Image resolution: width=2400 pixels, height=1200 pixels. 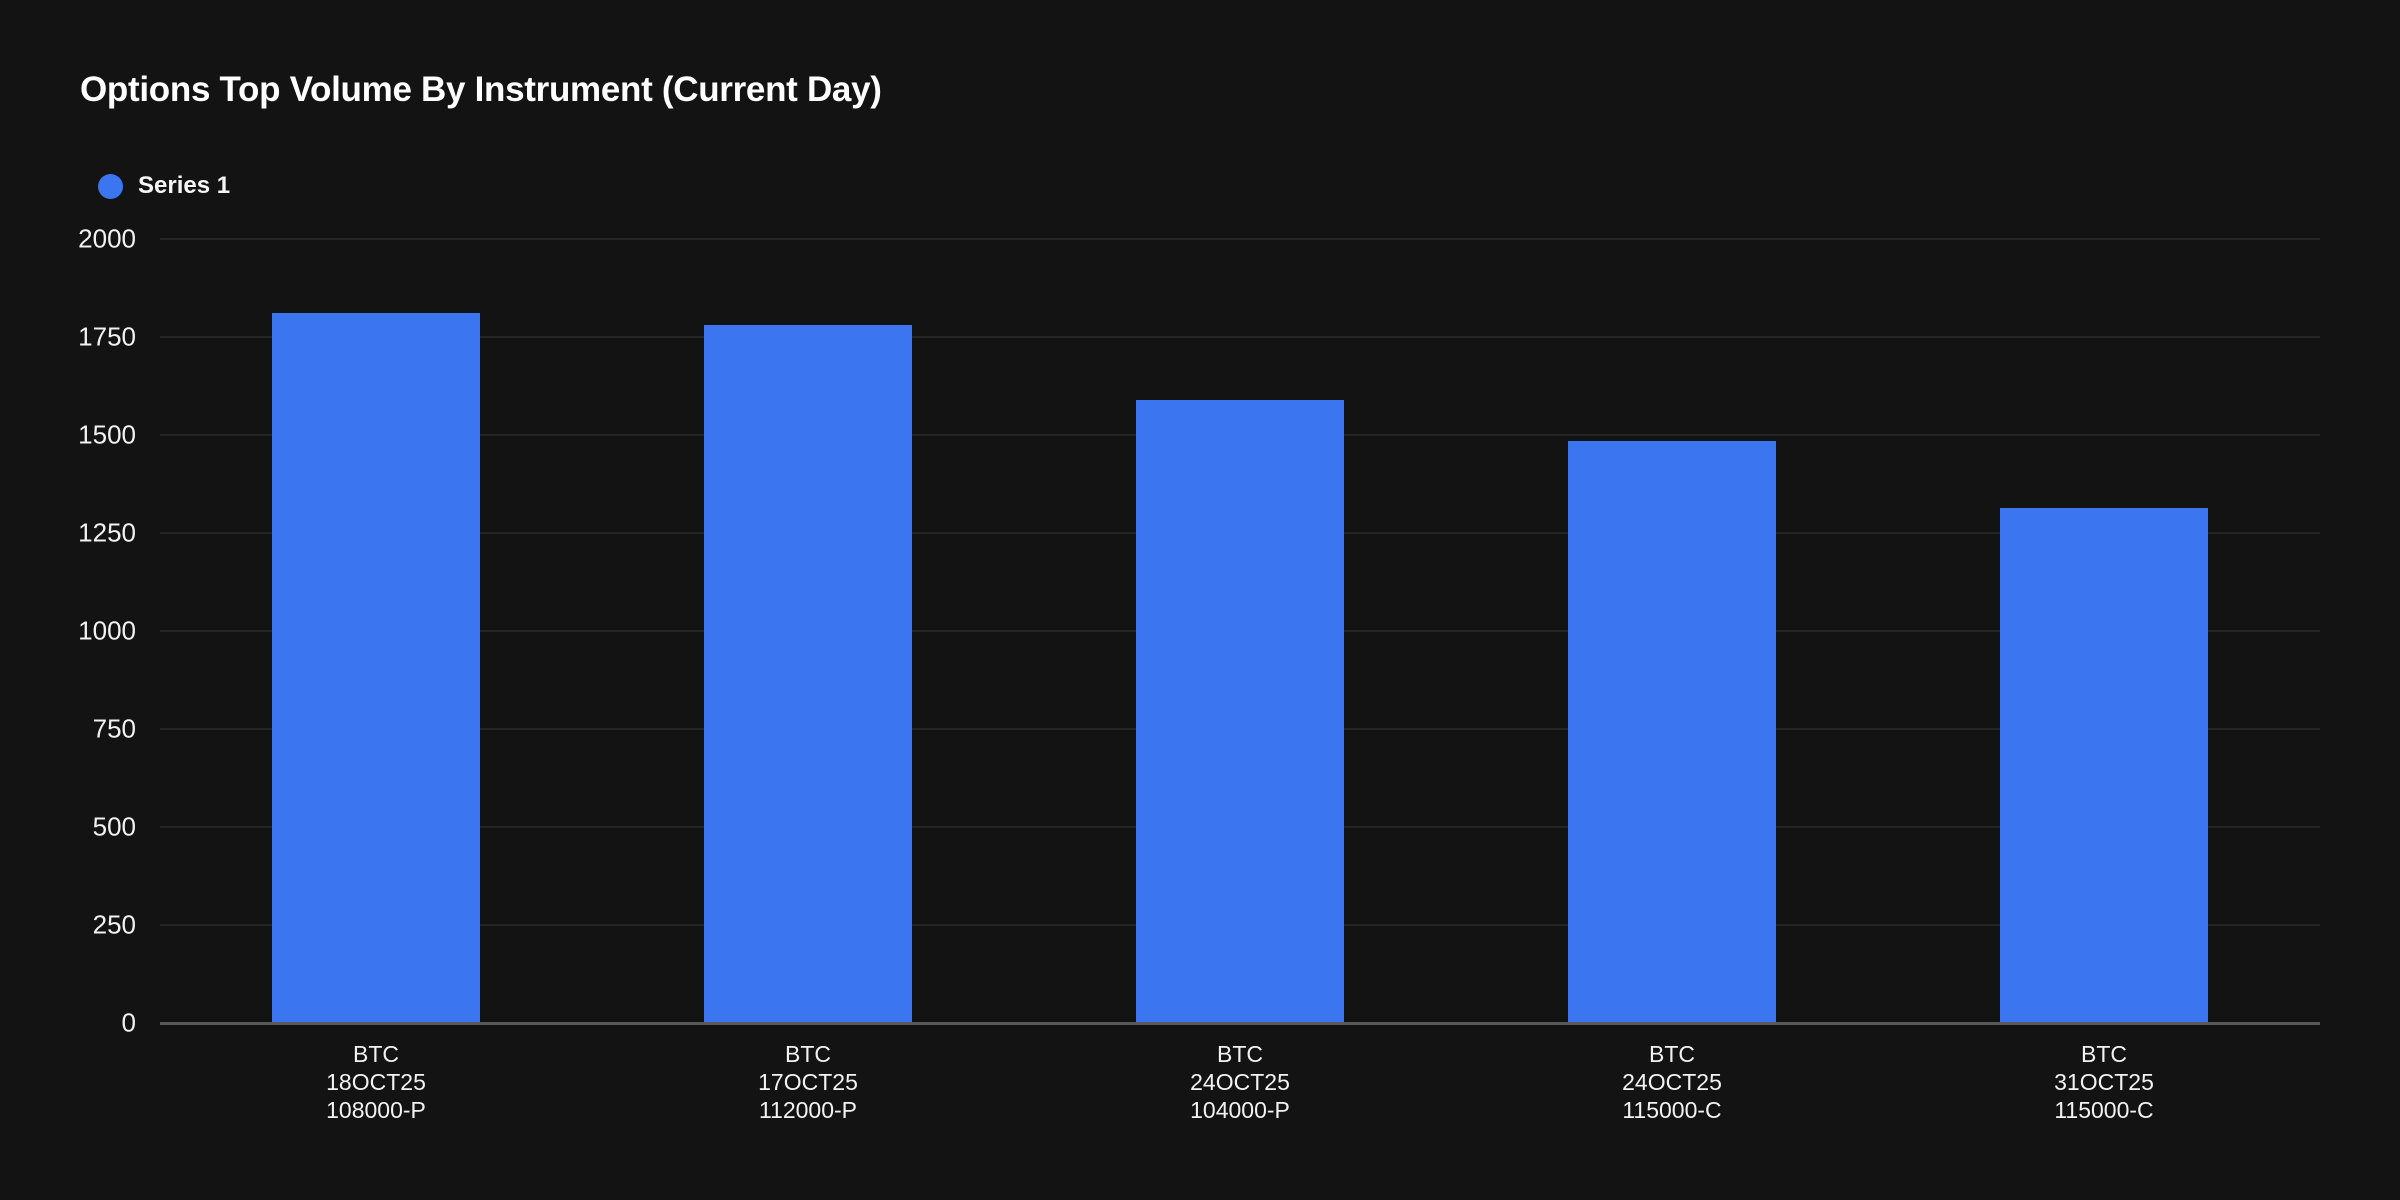 What do you see at coordinates (107, 630) in the screenshot?
I see `y-axis-tick-label: 1000` at bounding box center [107, 630].